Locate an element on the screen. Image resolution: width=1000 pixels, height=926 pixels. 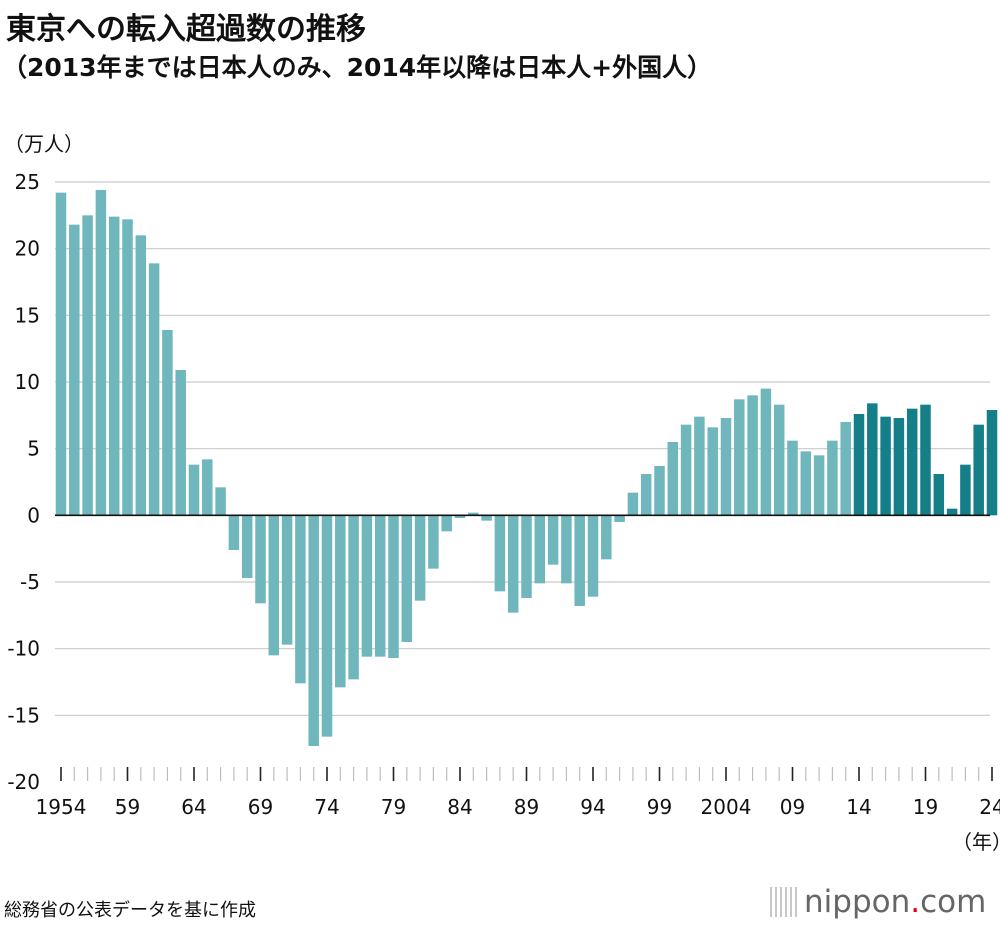
x-tick-label: 89 is located at coordinates (526, 807).